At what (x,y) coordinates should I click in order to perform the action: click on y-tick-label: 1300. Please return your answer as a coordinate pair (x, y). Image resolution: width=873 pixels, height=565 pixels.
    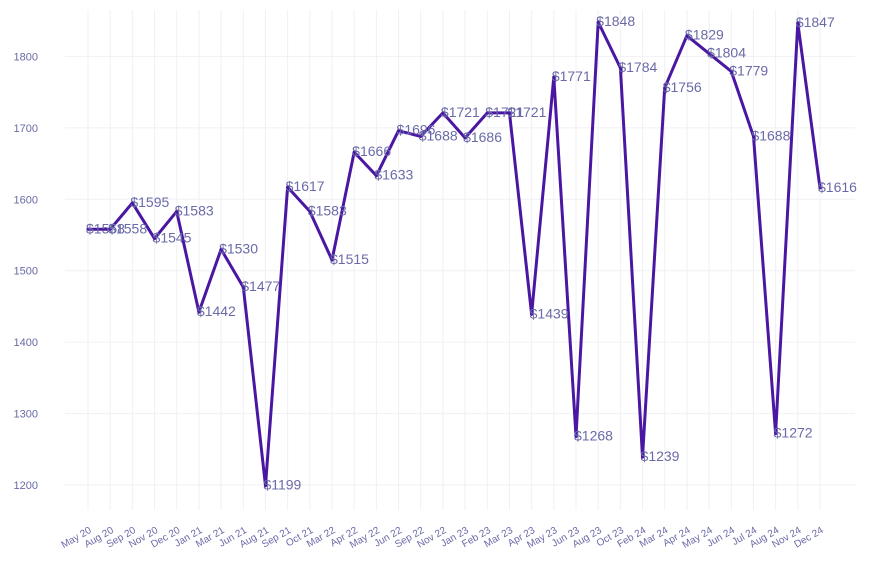
    Looking at the image, I should click on (26, 415).